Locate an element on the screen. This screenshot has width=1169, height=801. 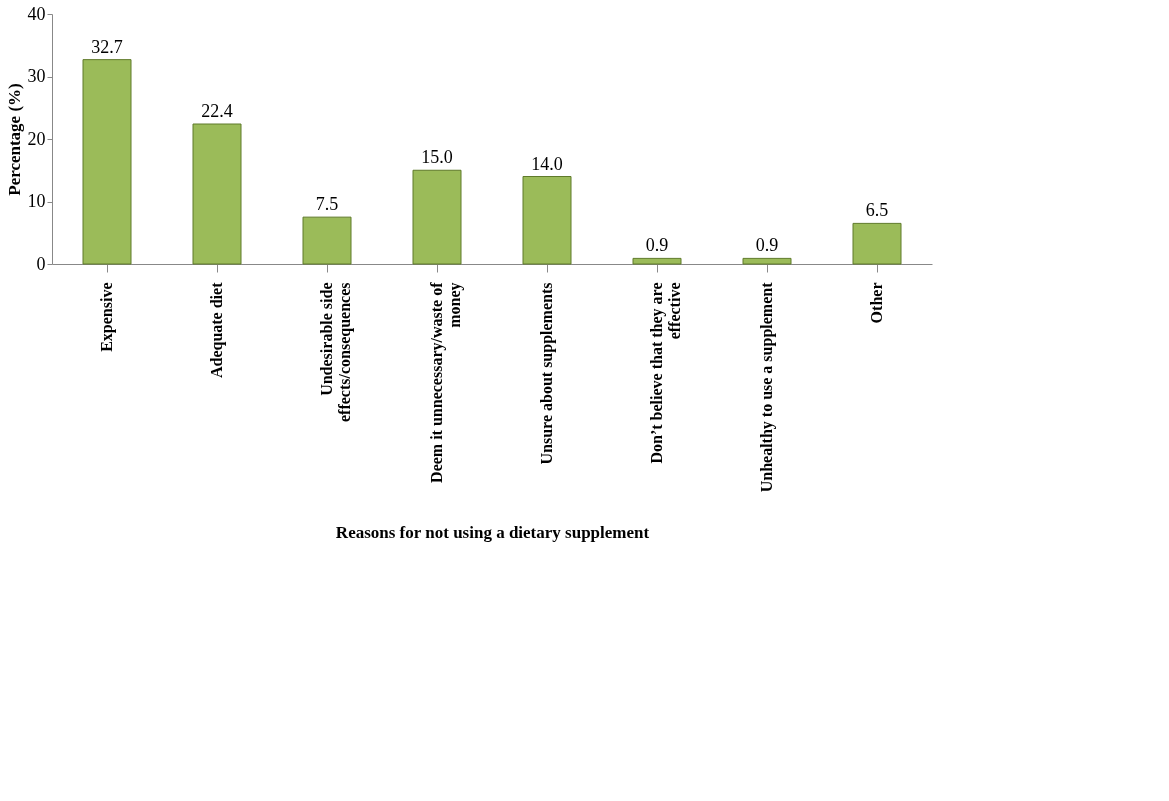
x-tick-label: Expensive is located at coordinates (107, 317).